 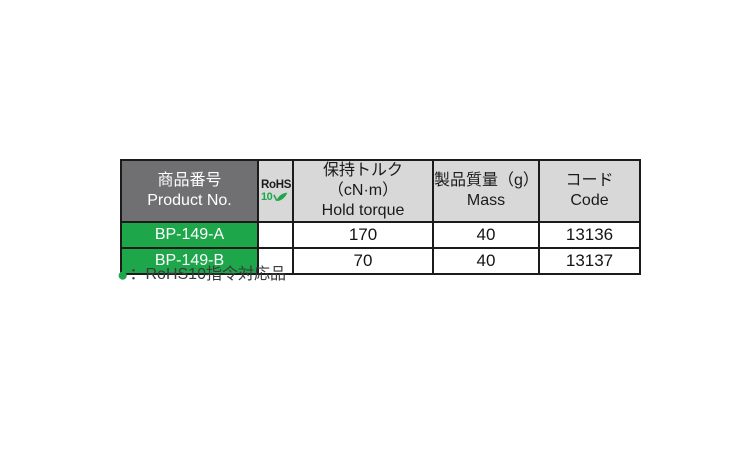 What do you see at coordinates (363, 235) in the screenshot?
I see `hold-torque-cell: 170` at bounding box center [363, 235].